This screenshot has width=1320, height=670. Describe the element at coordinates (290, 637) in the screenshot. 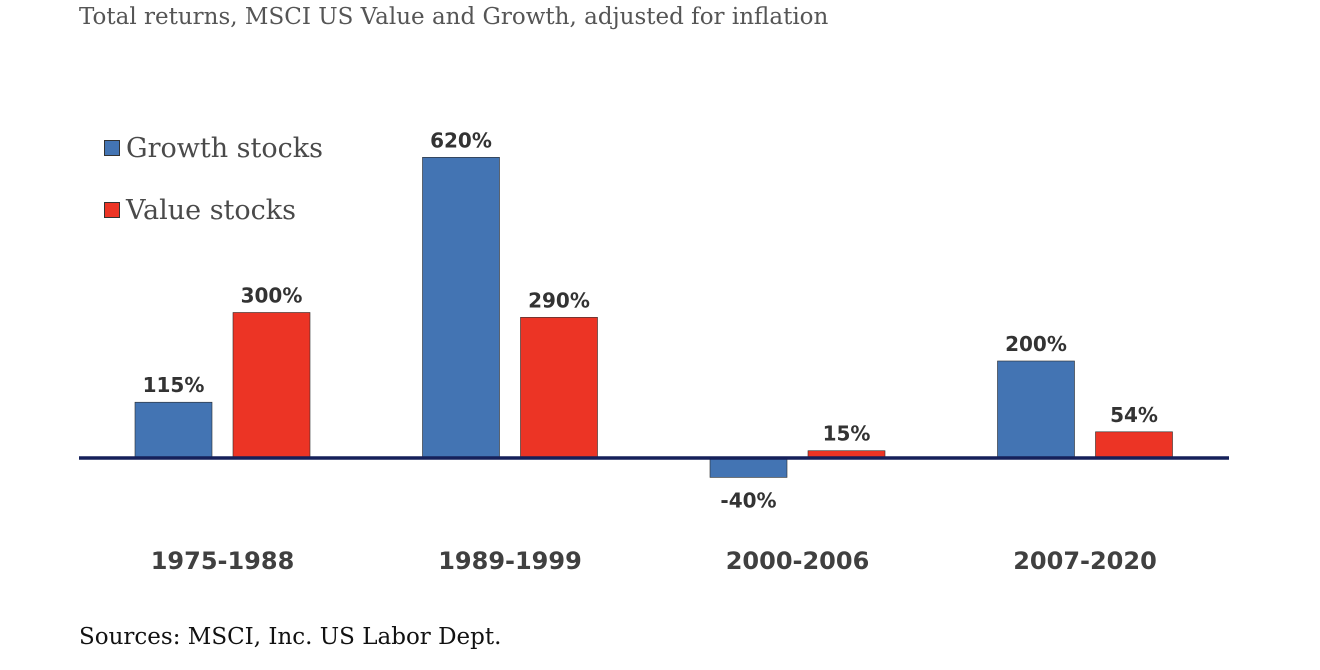

I see `source-note: Sources: MSCI, Inc. US Labor Dept.` at that location.